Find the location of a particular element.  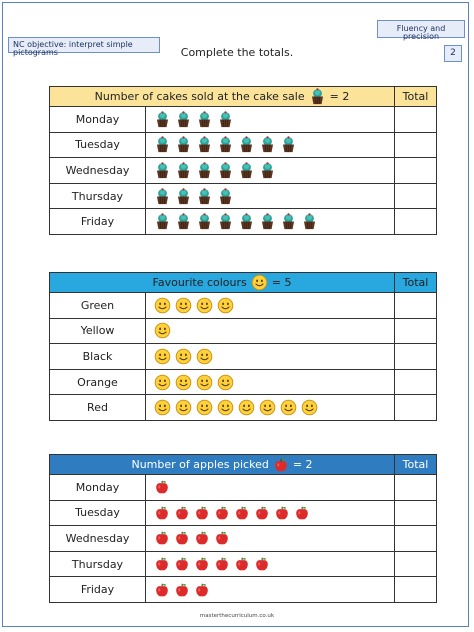

page-number: 2 is located at coordinates (453, 53).